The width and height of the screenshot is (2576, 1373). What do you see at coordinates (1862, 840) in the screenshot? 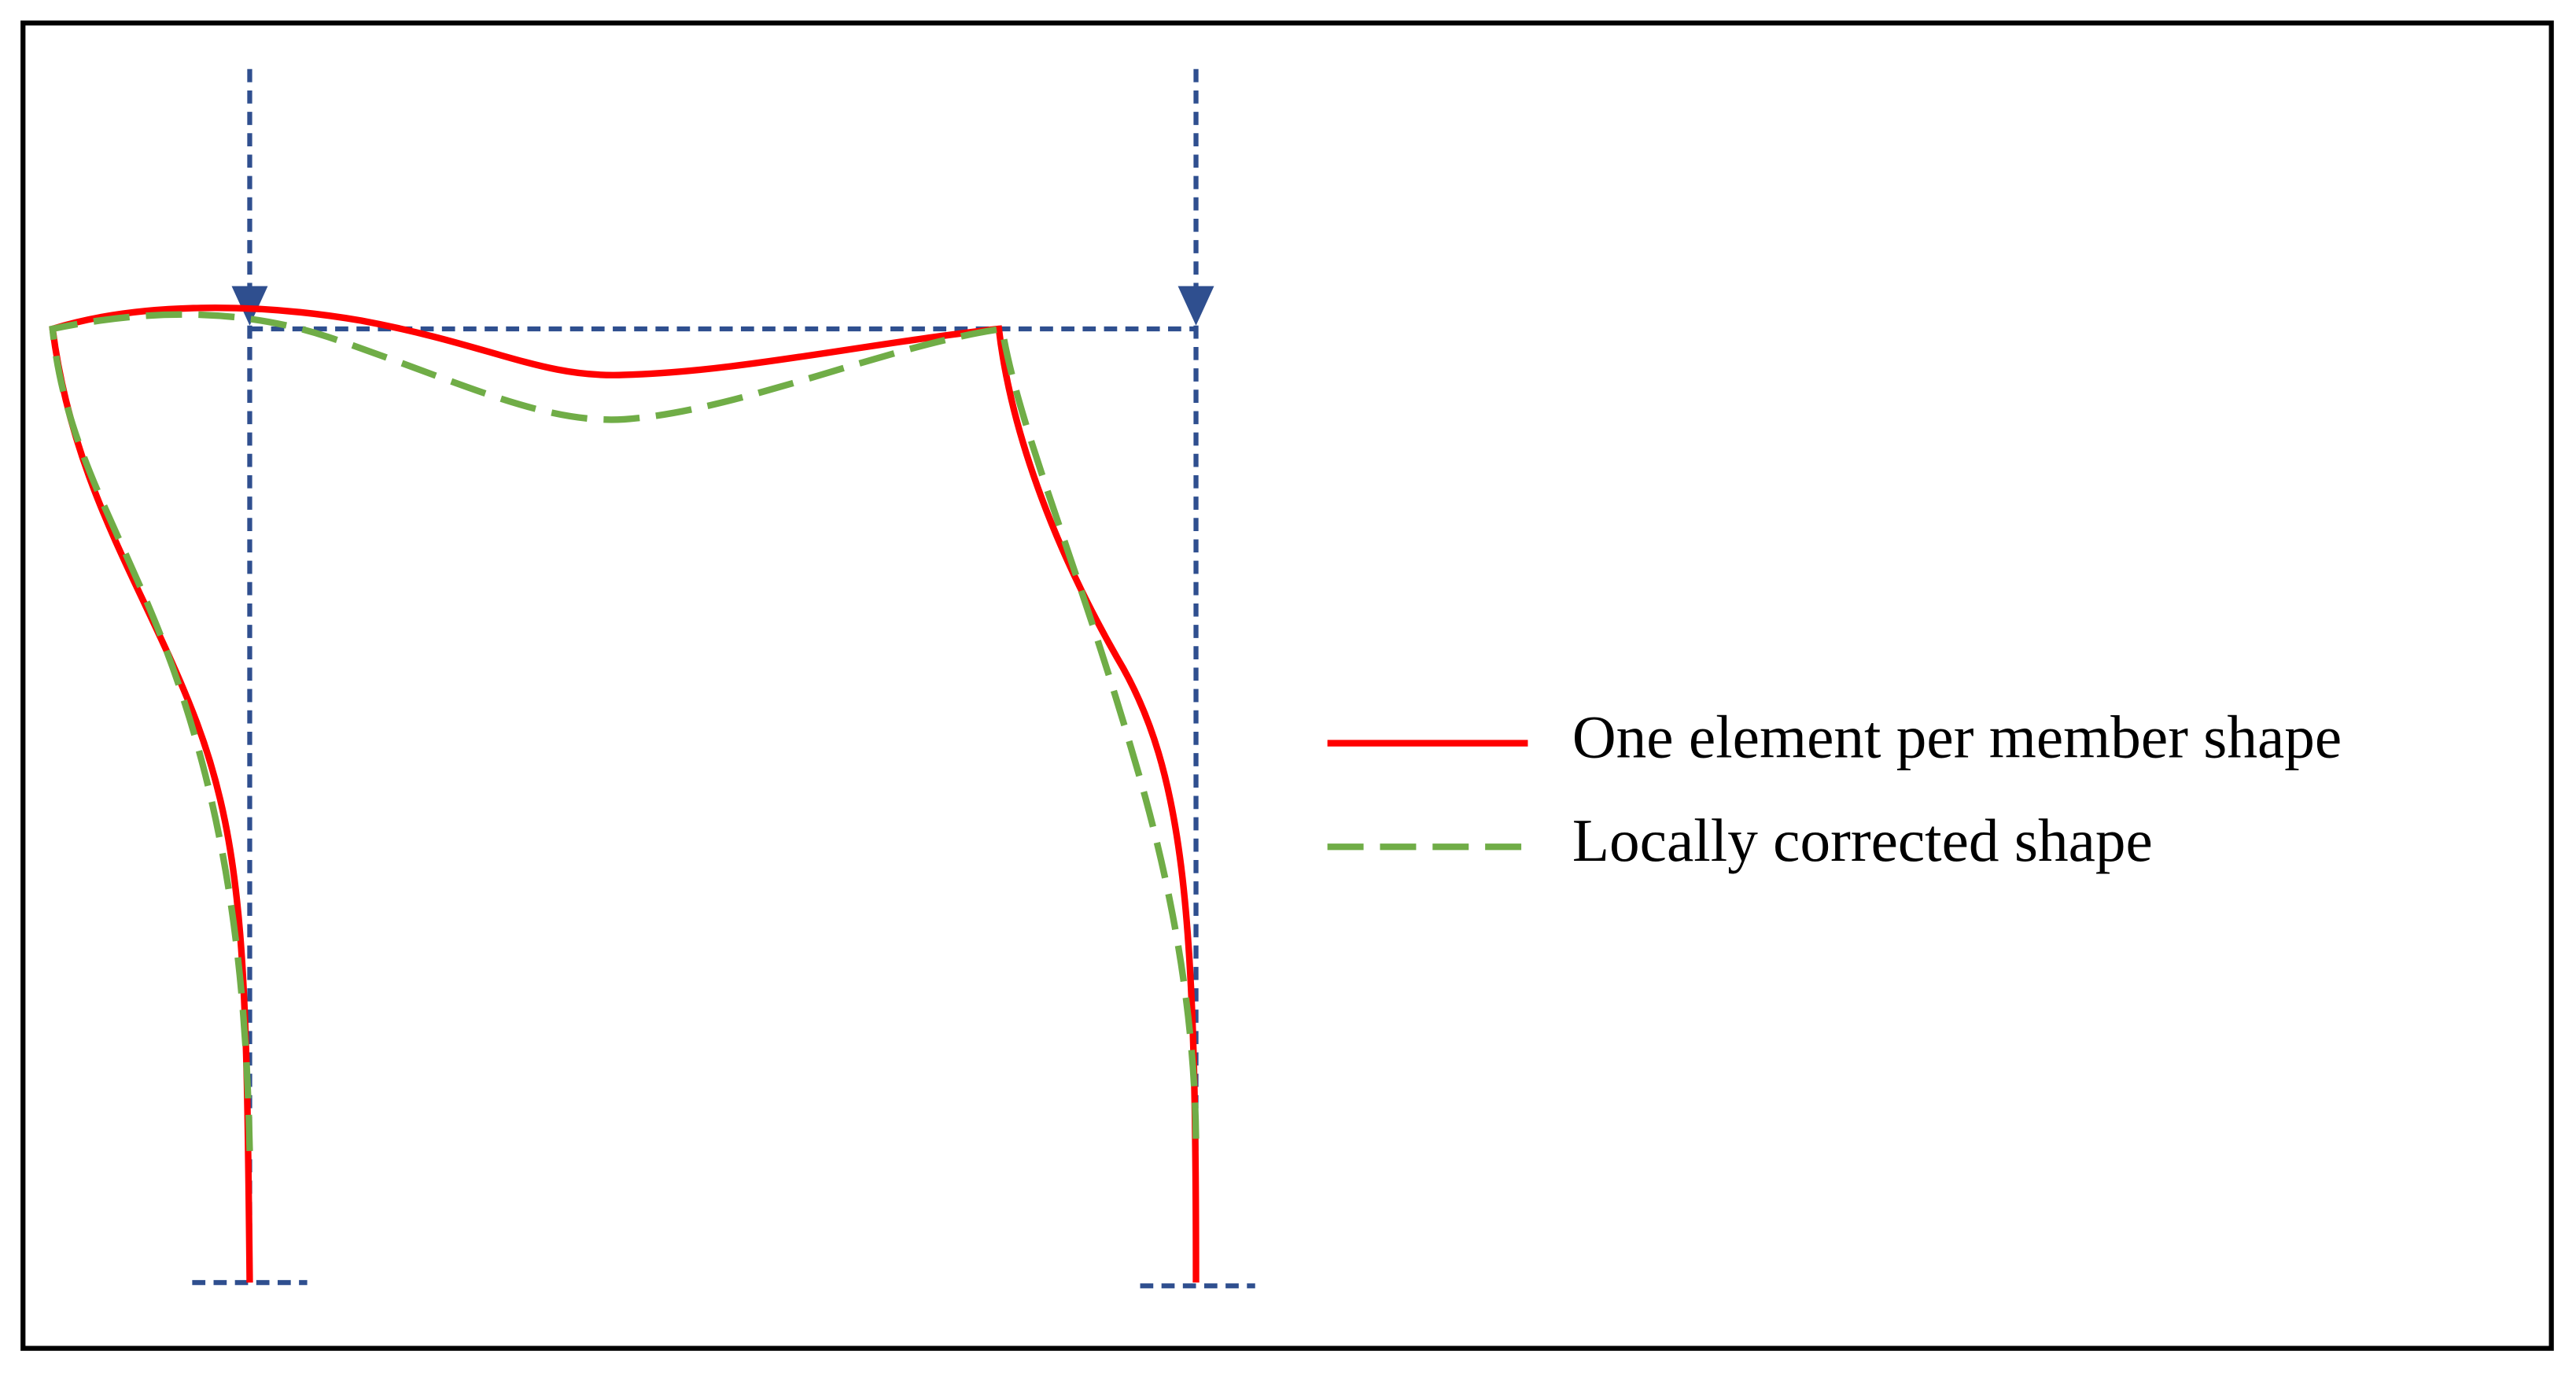
I see `legend-label: Locally corrected shape` at bounding box center [1862, 840].